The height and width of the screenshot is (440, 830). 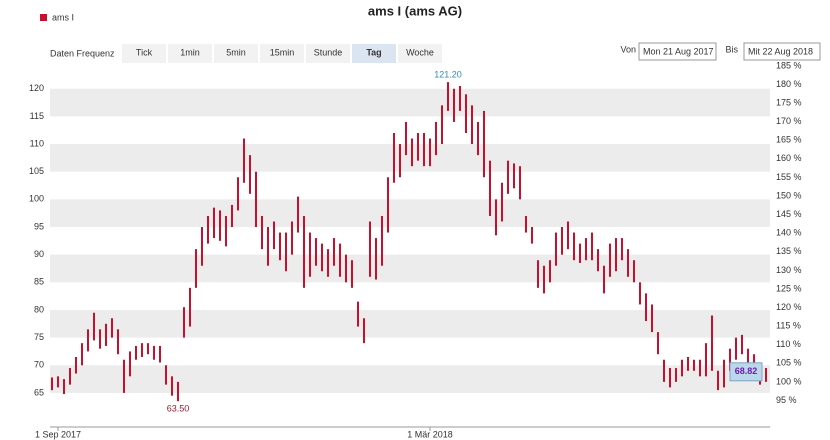 I want to click on y2-tick-label: 155 %, so click(x=789, y=177).